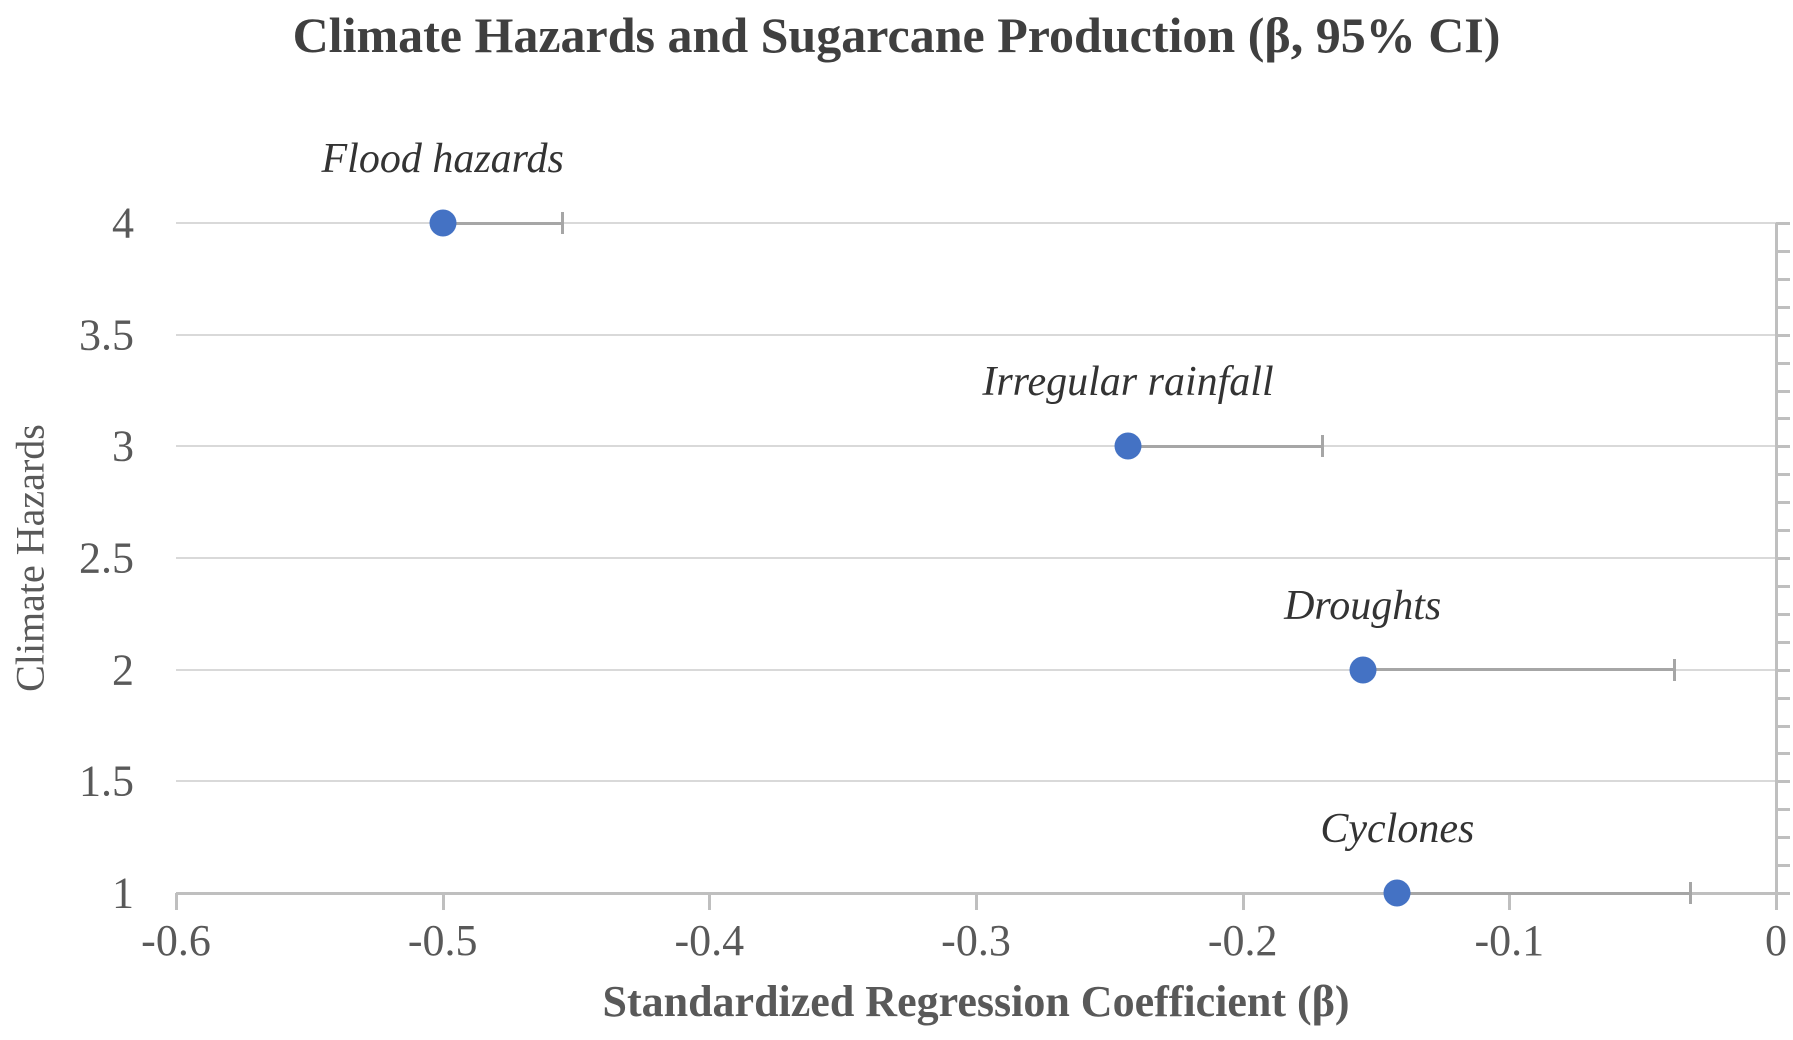  I want to click on y-tick-label-4: 4, so click(123, 223).